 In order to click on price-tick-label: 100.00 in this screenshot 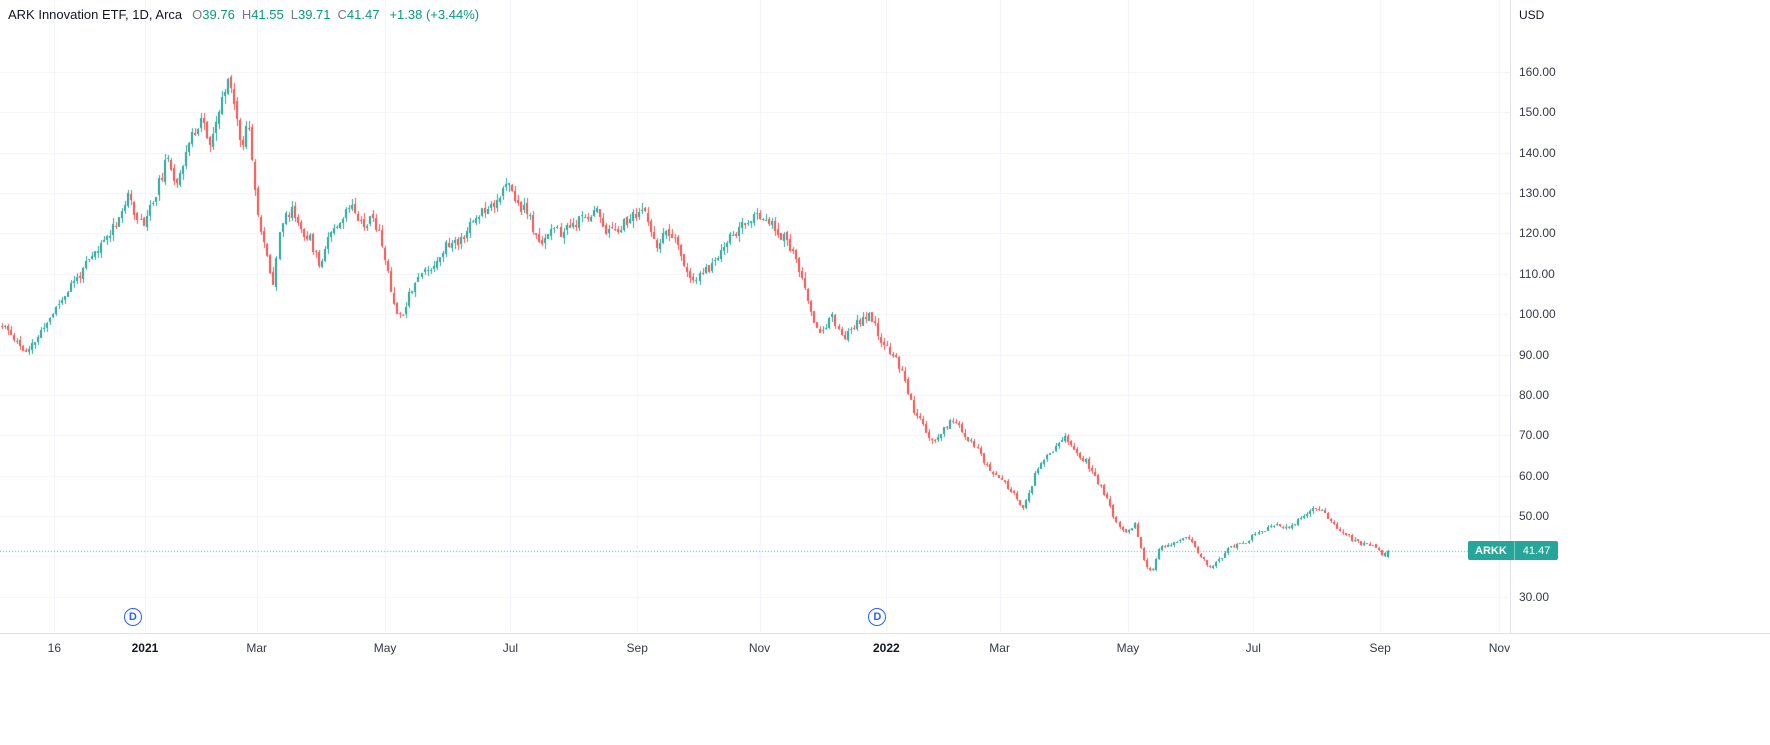, I will do `click(1537, 314)`.